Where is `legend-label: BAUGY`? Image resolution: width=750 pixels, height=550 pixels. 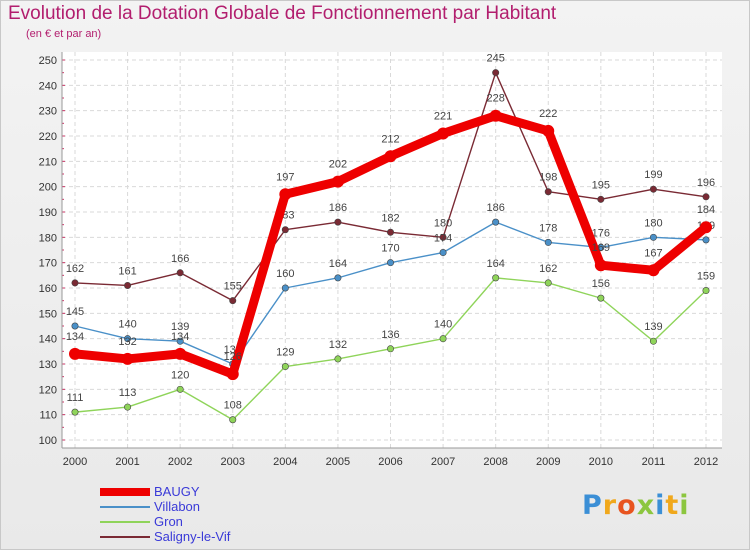
legend-label: BAUGY is located at coordinates (177, 491).